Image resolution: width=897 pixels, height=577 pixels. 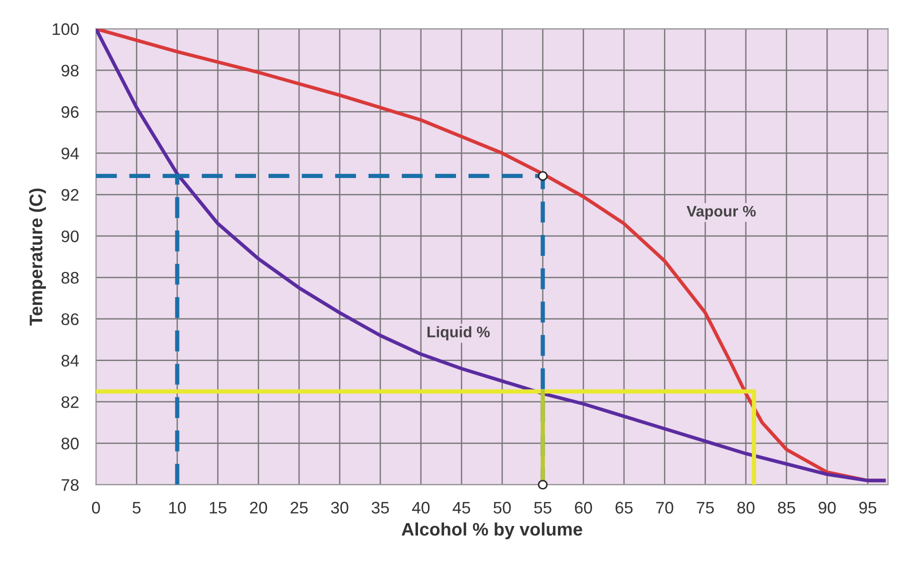 I want to click on x-tick-label: 10, so click(x=177, y=508).